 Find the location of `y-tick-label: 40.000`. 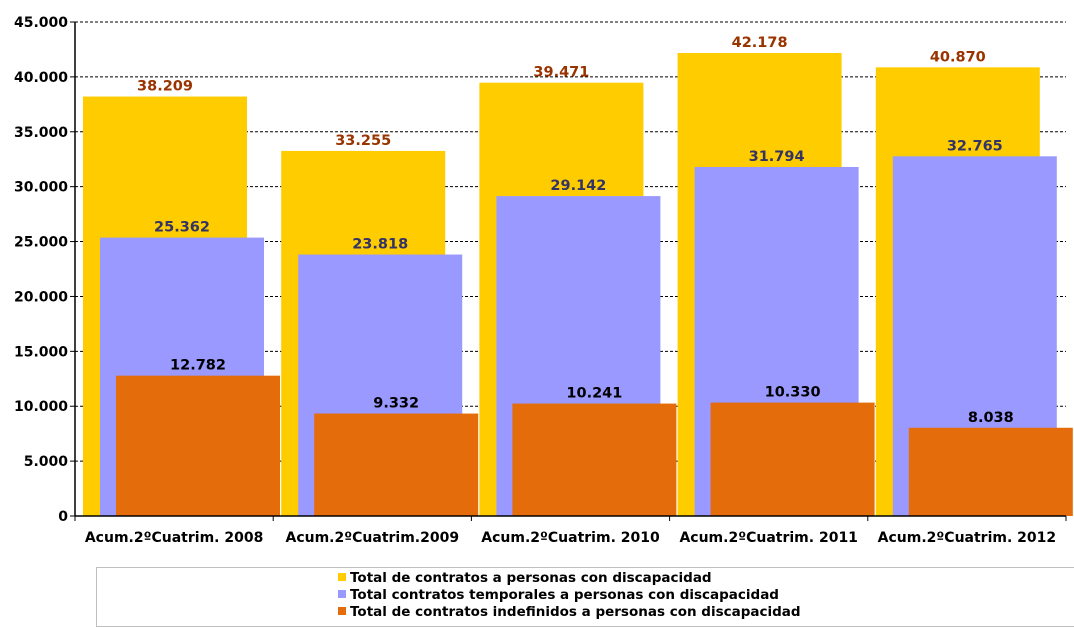

y-tick-label: 40.000 is located at coordinates (41, 78).